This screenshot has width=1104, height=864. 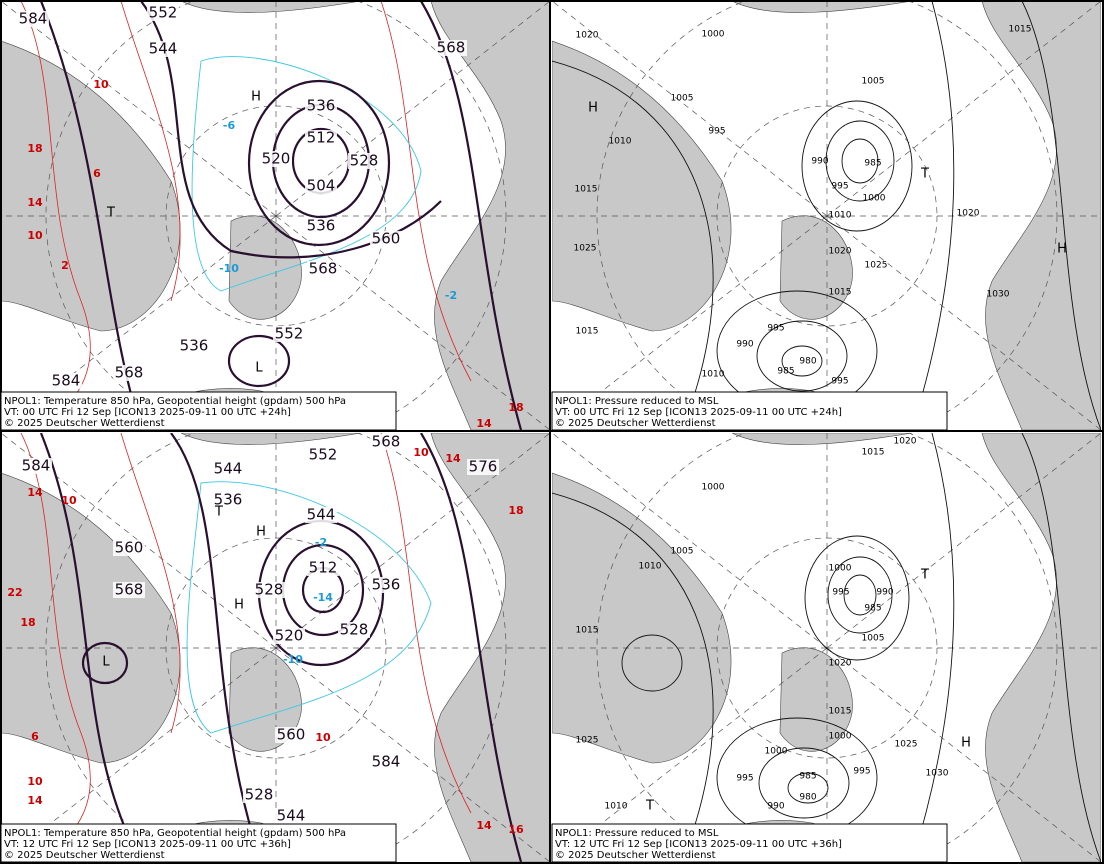 What do you see at coordinates (269, 590) in the screenshot?
I see `contour-label: 528` at bounding box center [269, 590].